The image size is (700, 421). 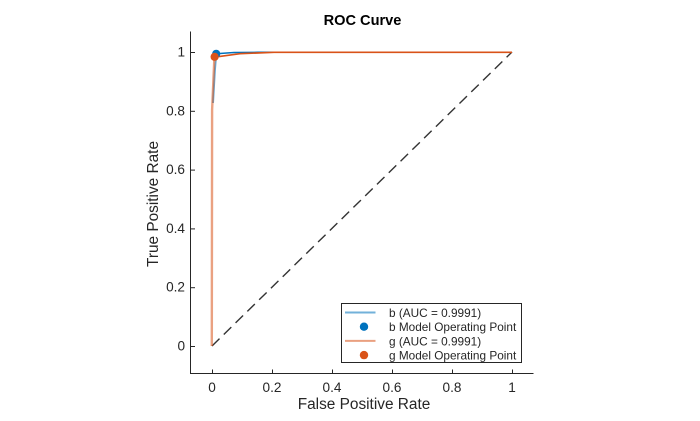 I want to click on svg-text: b Model Operating Point, so click(x=453, y=327).